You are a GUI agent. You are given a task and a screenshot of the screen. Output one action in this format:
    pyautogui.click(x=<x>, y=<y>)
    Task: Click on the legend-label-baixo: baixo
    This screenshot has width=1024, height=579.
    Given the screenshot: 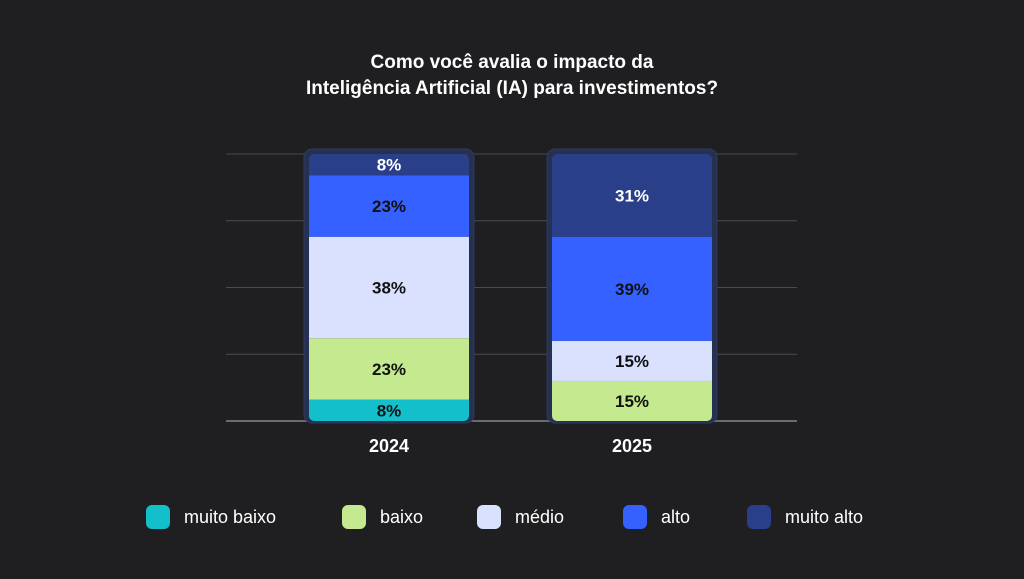 What is the action you would take?
    pyautogui.click(x=402, y=516)
    